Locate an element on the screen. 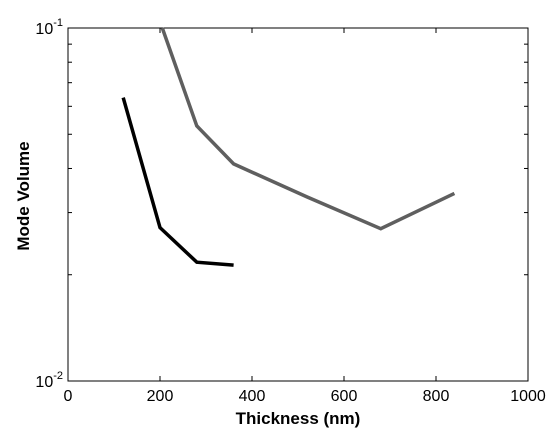 The image size is (559, 430). y-tick-label-exponent: -1 is located at coordinates (58, 23).